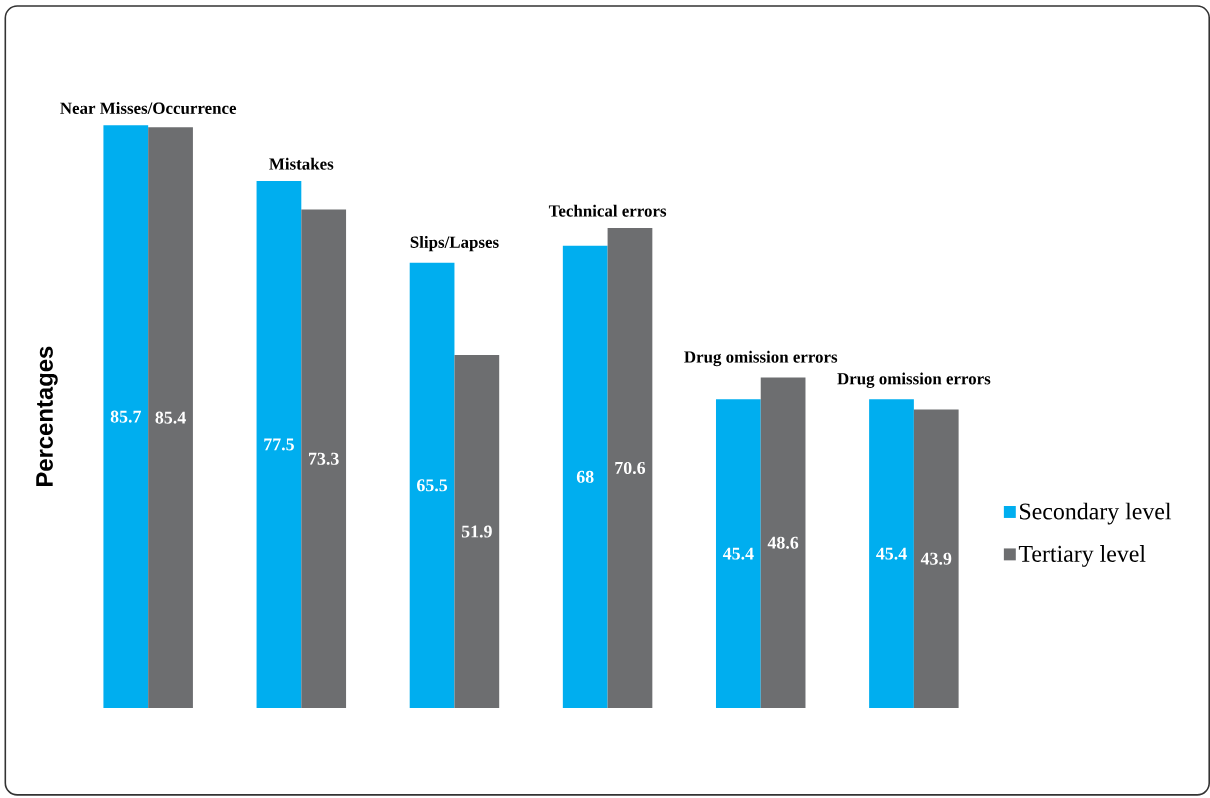 The height and width of the screenshot is (798, 1210). Describe the element at coordinates (1096, 513) in the screenshot. I see `legend-label: Secondary level` at that location.